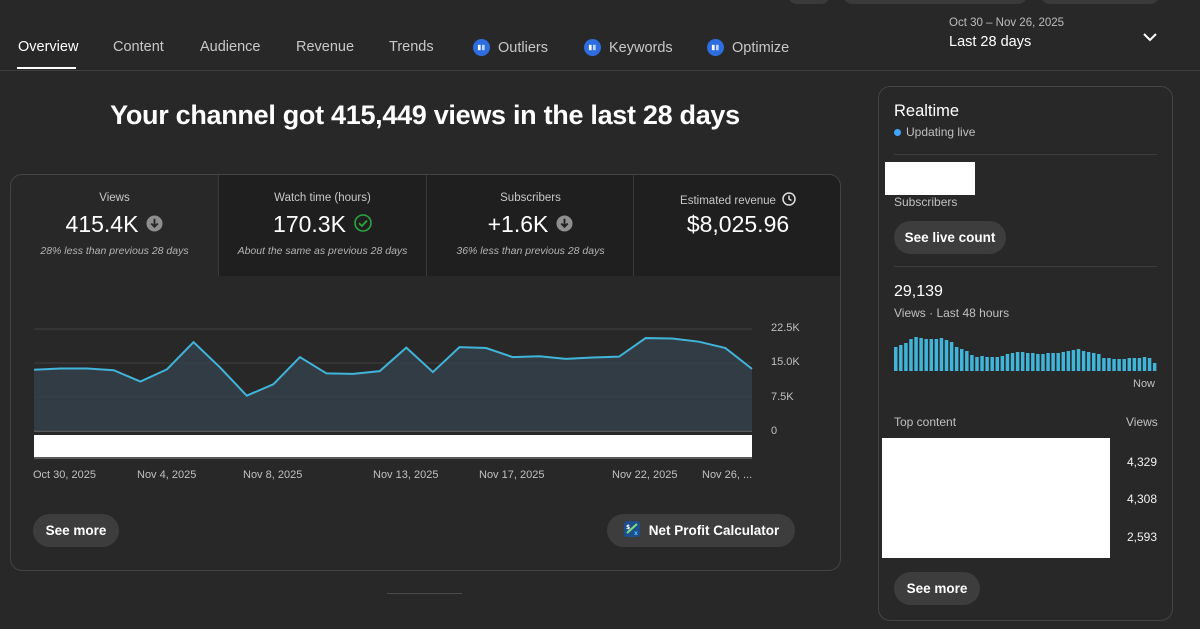 The height and width of the screenshot is (629, 1200). I want to click on metric-label: Views, so click(114, 198).